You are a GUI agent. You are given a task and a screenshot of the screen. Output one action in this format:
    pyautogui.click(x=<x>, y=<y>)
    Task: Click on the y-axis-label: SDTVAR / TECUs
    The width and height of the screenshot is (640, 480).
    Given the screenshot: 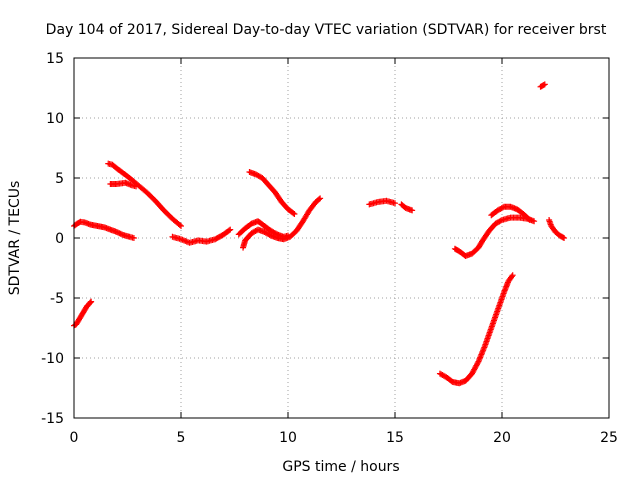 What is the action you would take?
    pyautogui.click(x=15, y=238)
    